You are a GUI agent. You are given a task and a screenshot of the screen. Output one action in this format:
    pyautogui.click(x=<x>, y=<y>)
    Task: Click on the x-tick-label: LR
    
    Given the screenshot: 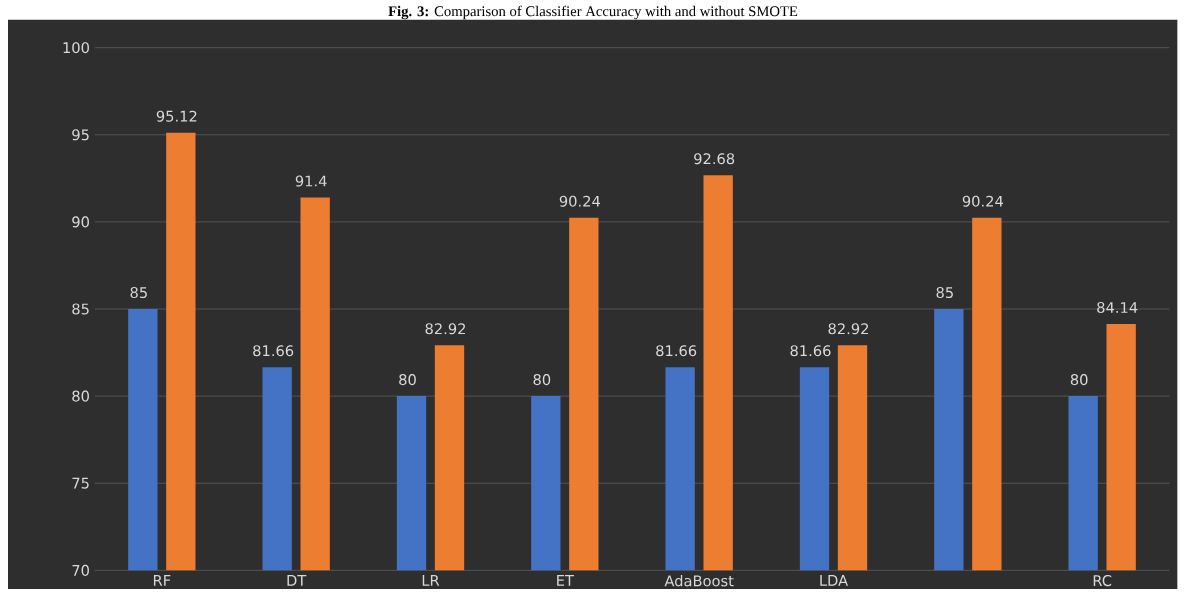 What is the action you would take?
    pyautogui.click(x=431, y=580)
    